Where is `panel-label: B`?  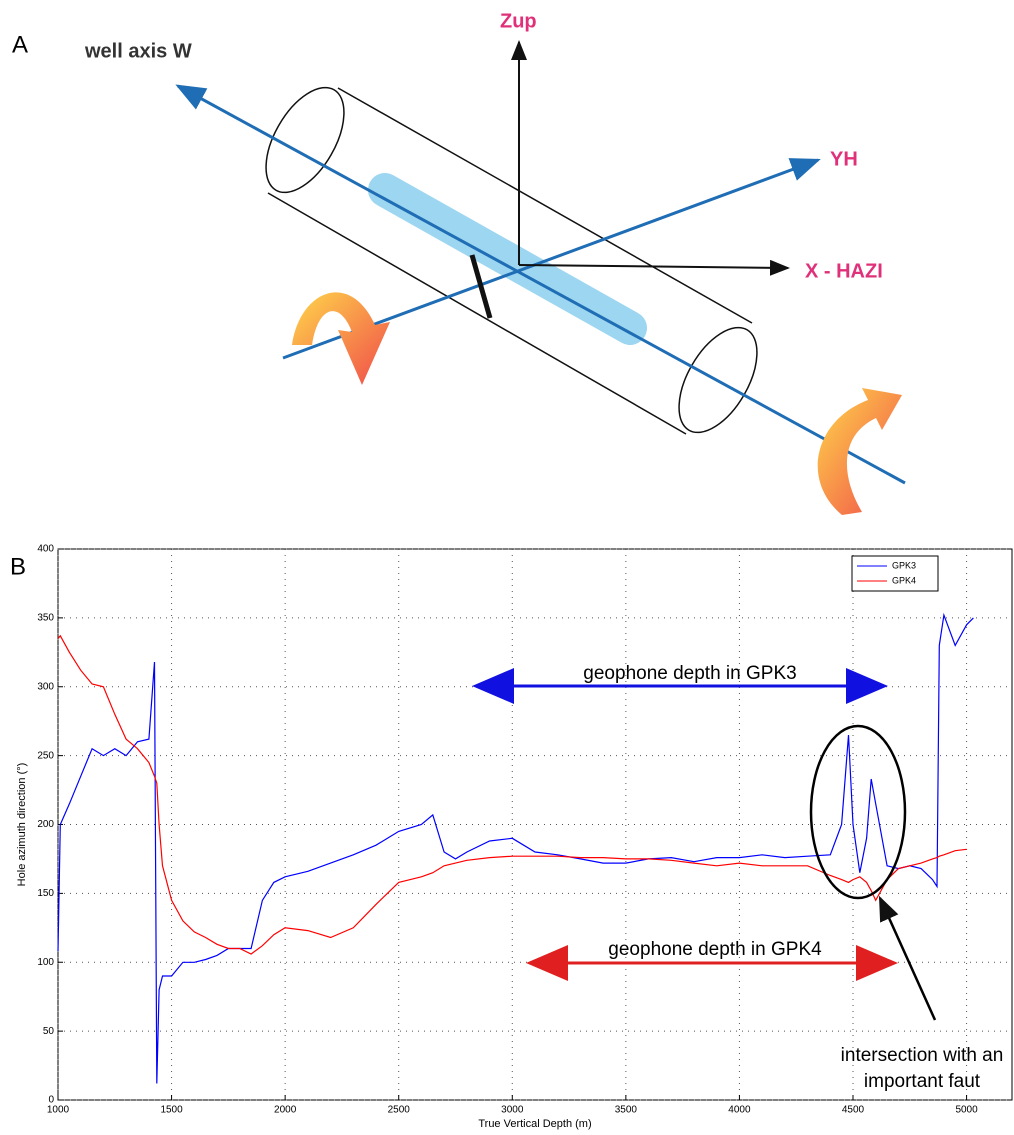 panel-label: B is located at coordinates (18, 566).